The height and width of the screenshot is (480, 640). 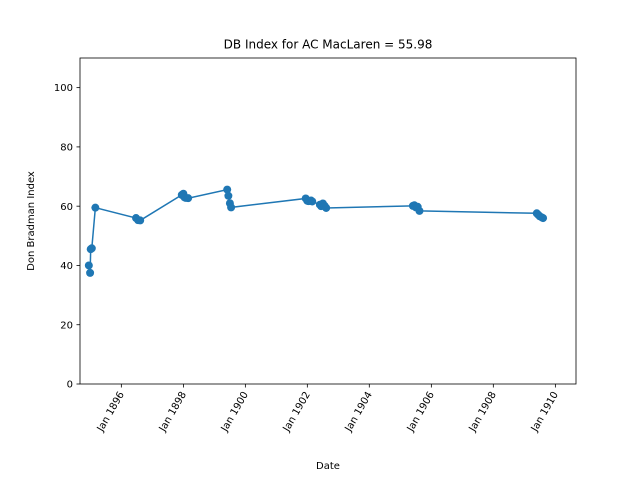 I want to click on y-tick-label: 20, so click(x=66, y=325).